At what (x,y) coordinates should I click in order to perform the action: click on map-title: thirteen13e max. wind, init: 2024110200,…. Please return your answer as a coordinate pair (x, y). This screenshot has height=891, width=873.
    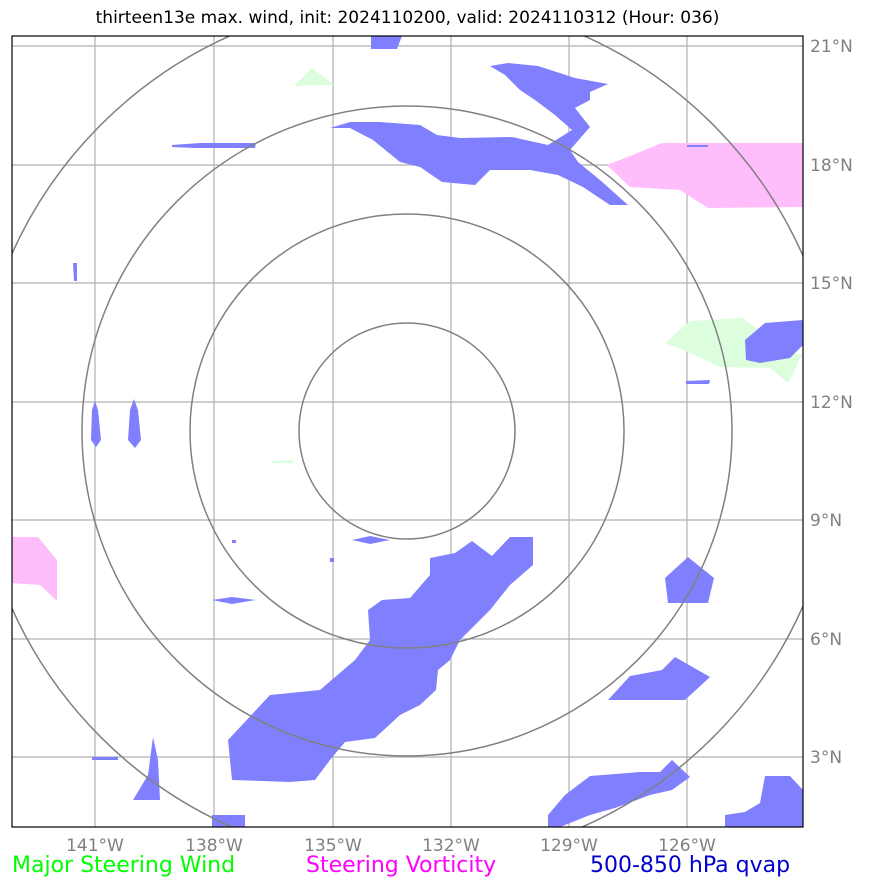
    Looking at the image, I should click on (407, 18).